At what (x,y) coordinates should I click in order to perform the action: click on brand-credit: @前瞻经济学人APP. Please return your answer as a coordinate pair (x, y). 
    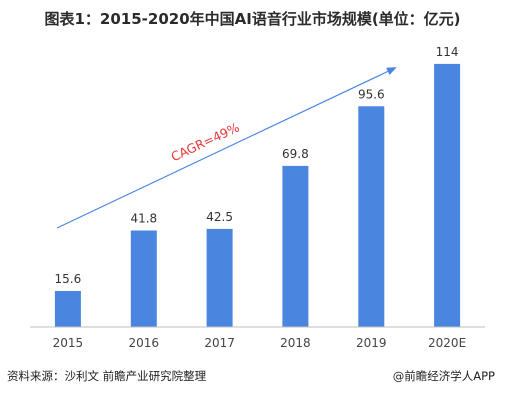
    Looking at the image, I should click on (443, 376).